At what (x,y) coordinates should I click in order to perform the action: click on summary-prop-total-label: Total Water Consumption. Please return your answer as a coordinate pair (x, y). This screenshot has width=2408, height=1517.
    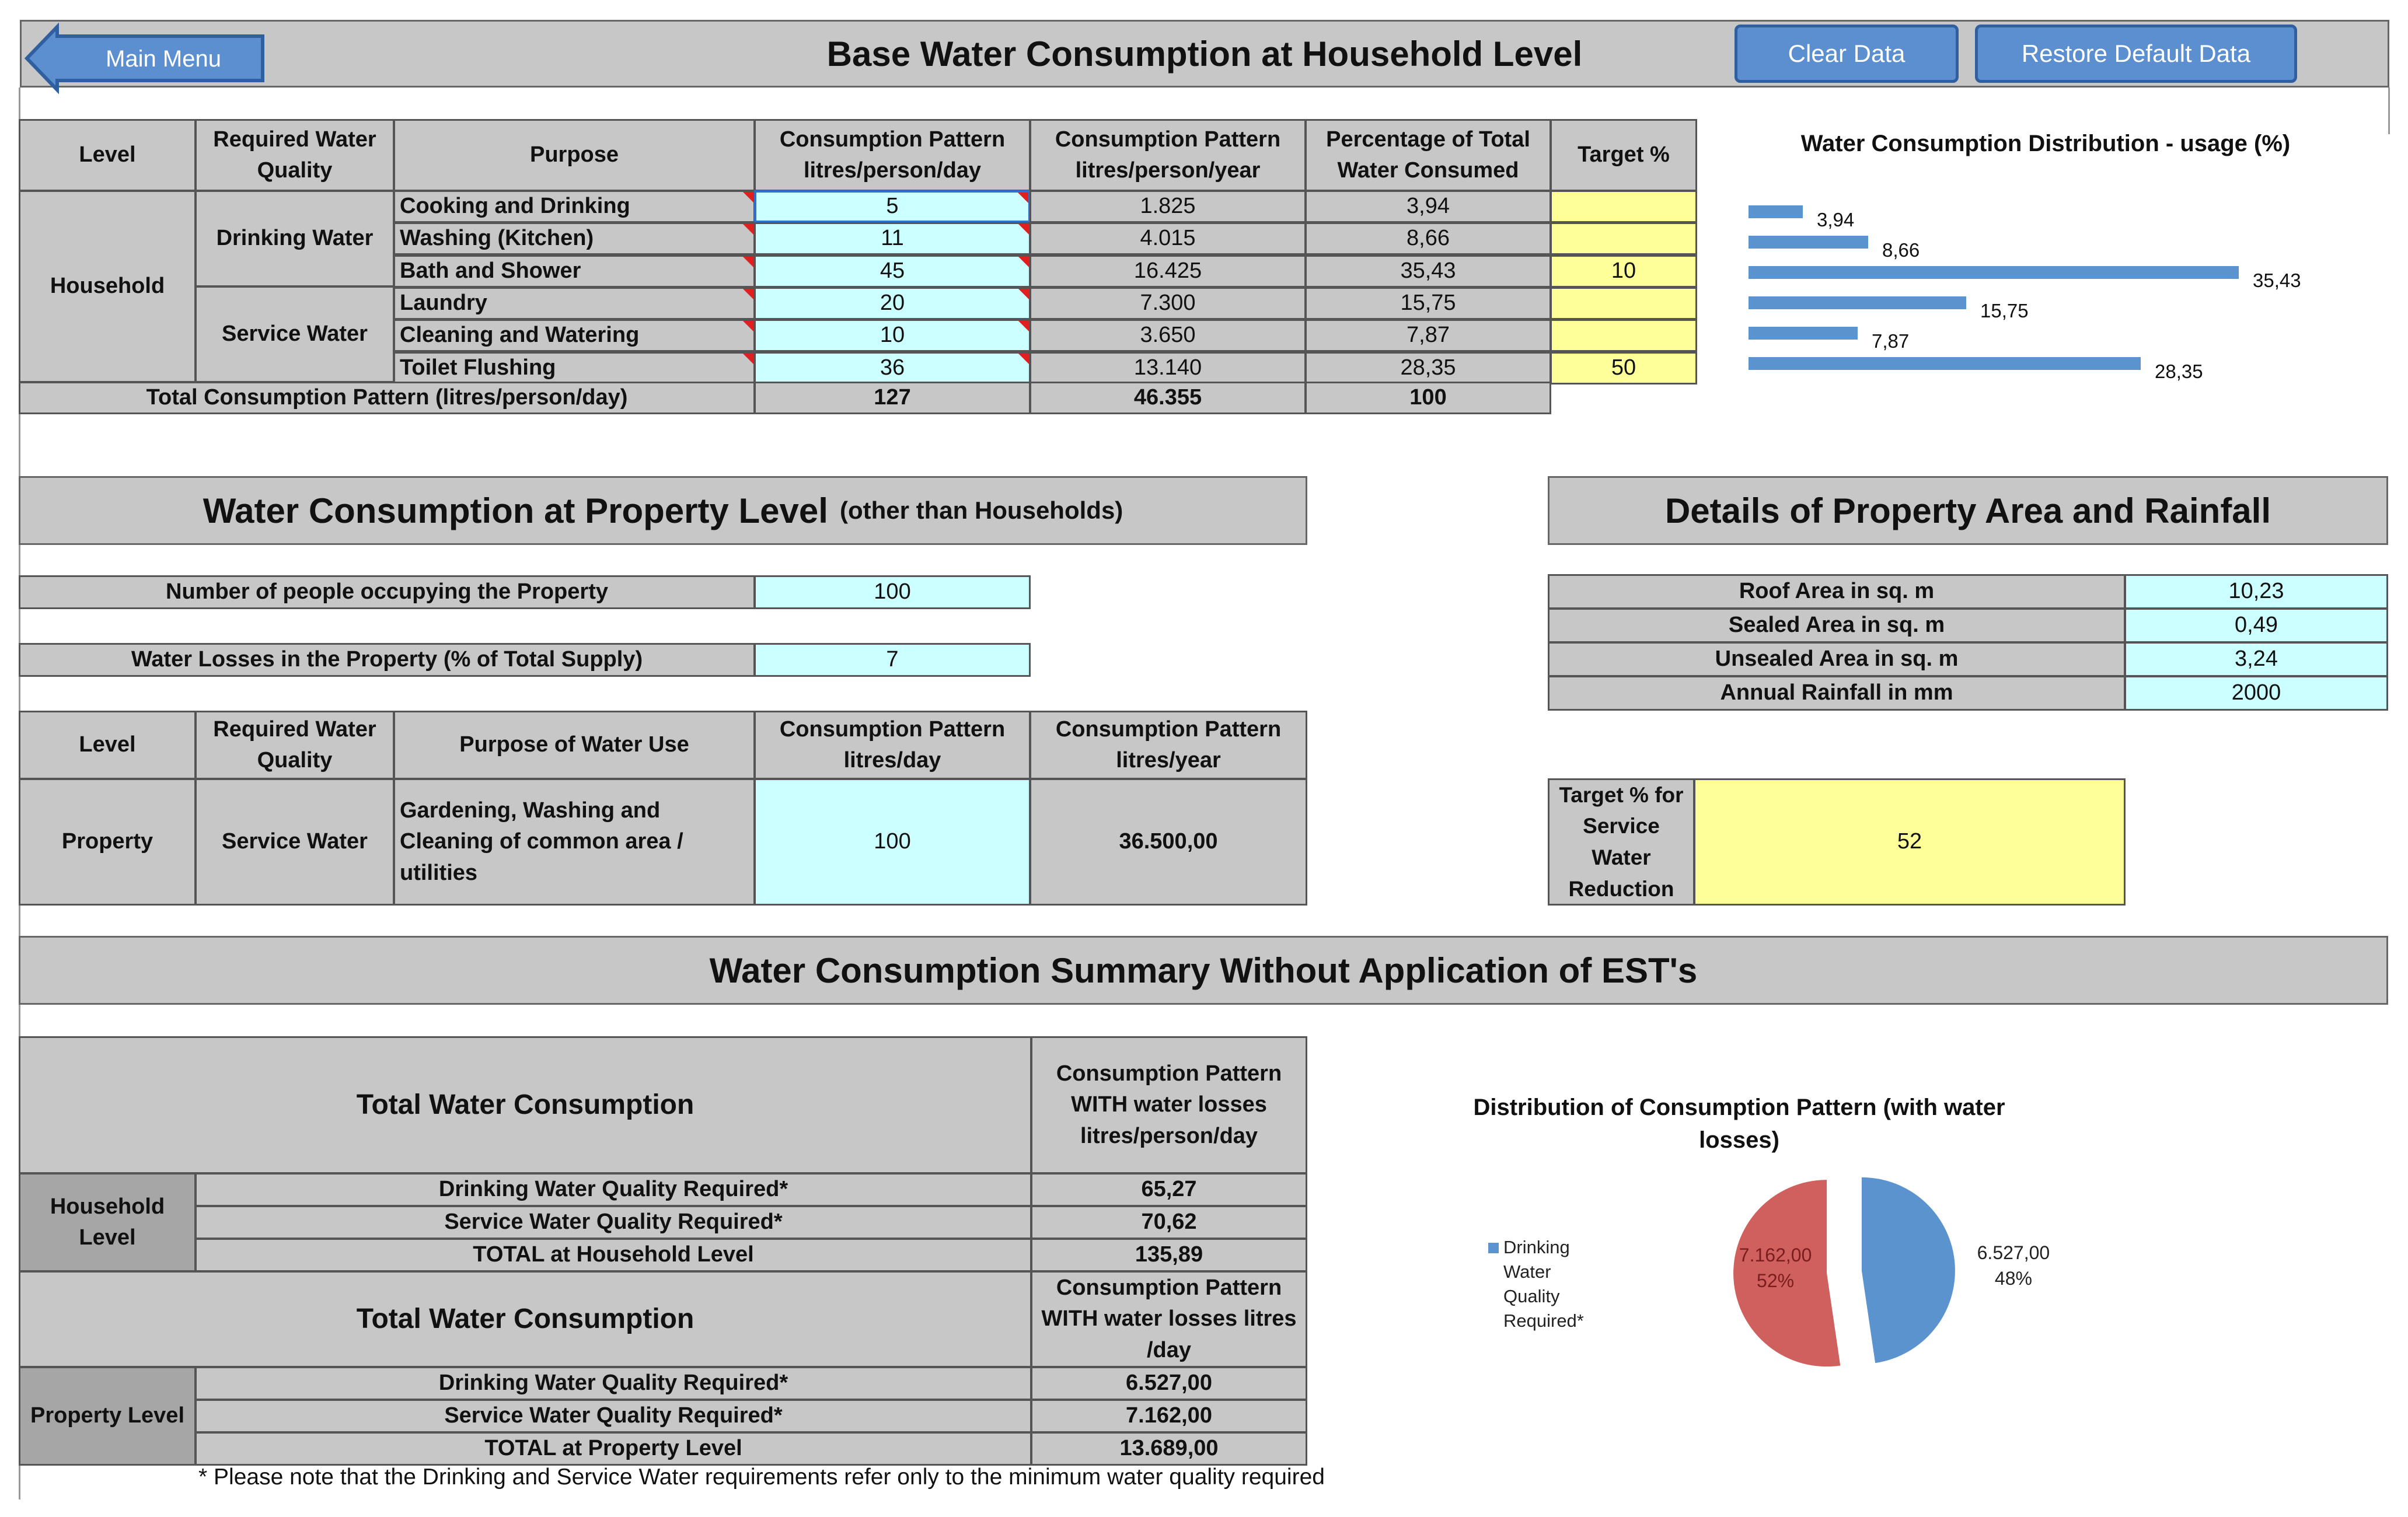
    Looking at the image, I should click on (525, 1319).